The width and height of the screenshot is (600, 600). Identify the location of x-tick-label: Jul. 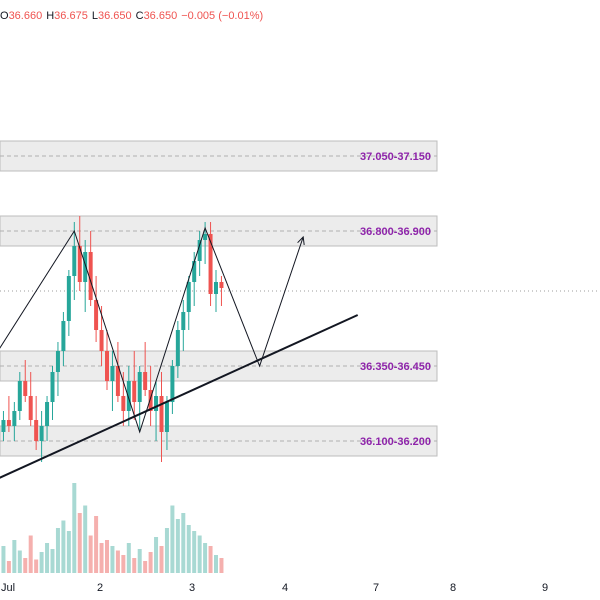
(8, 588).